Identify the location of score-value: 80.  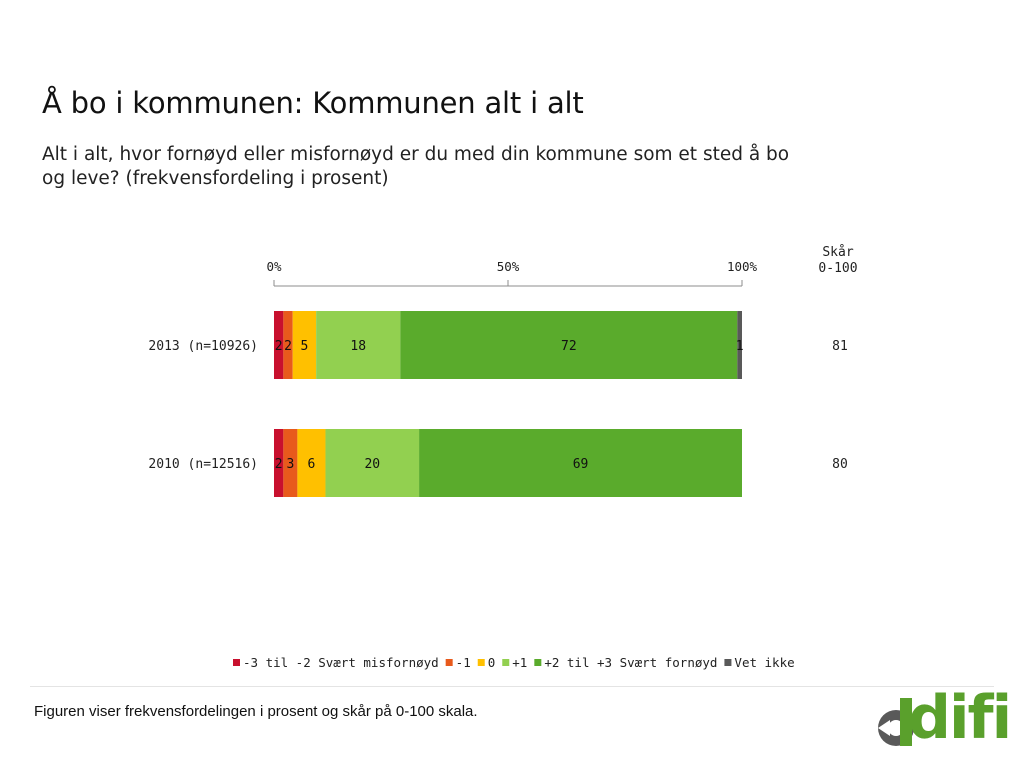
(840, 464).